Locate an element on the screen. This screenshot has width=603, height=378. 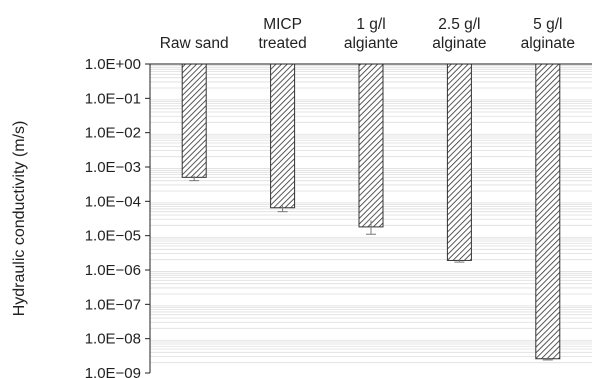
y-tick-label: 1.0E−05 is located at coordinates (113, 236).